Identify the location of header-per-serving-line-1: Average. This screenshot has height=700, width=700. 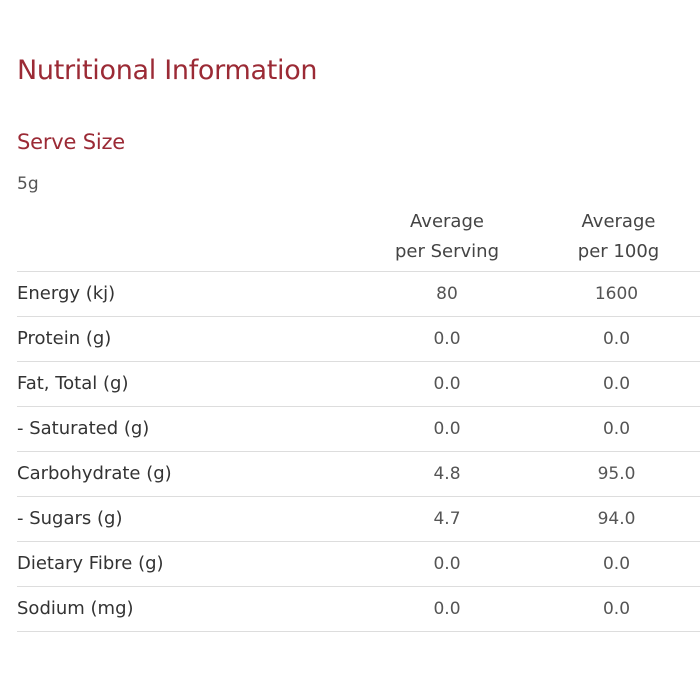
(447, 221).